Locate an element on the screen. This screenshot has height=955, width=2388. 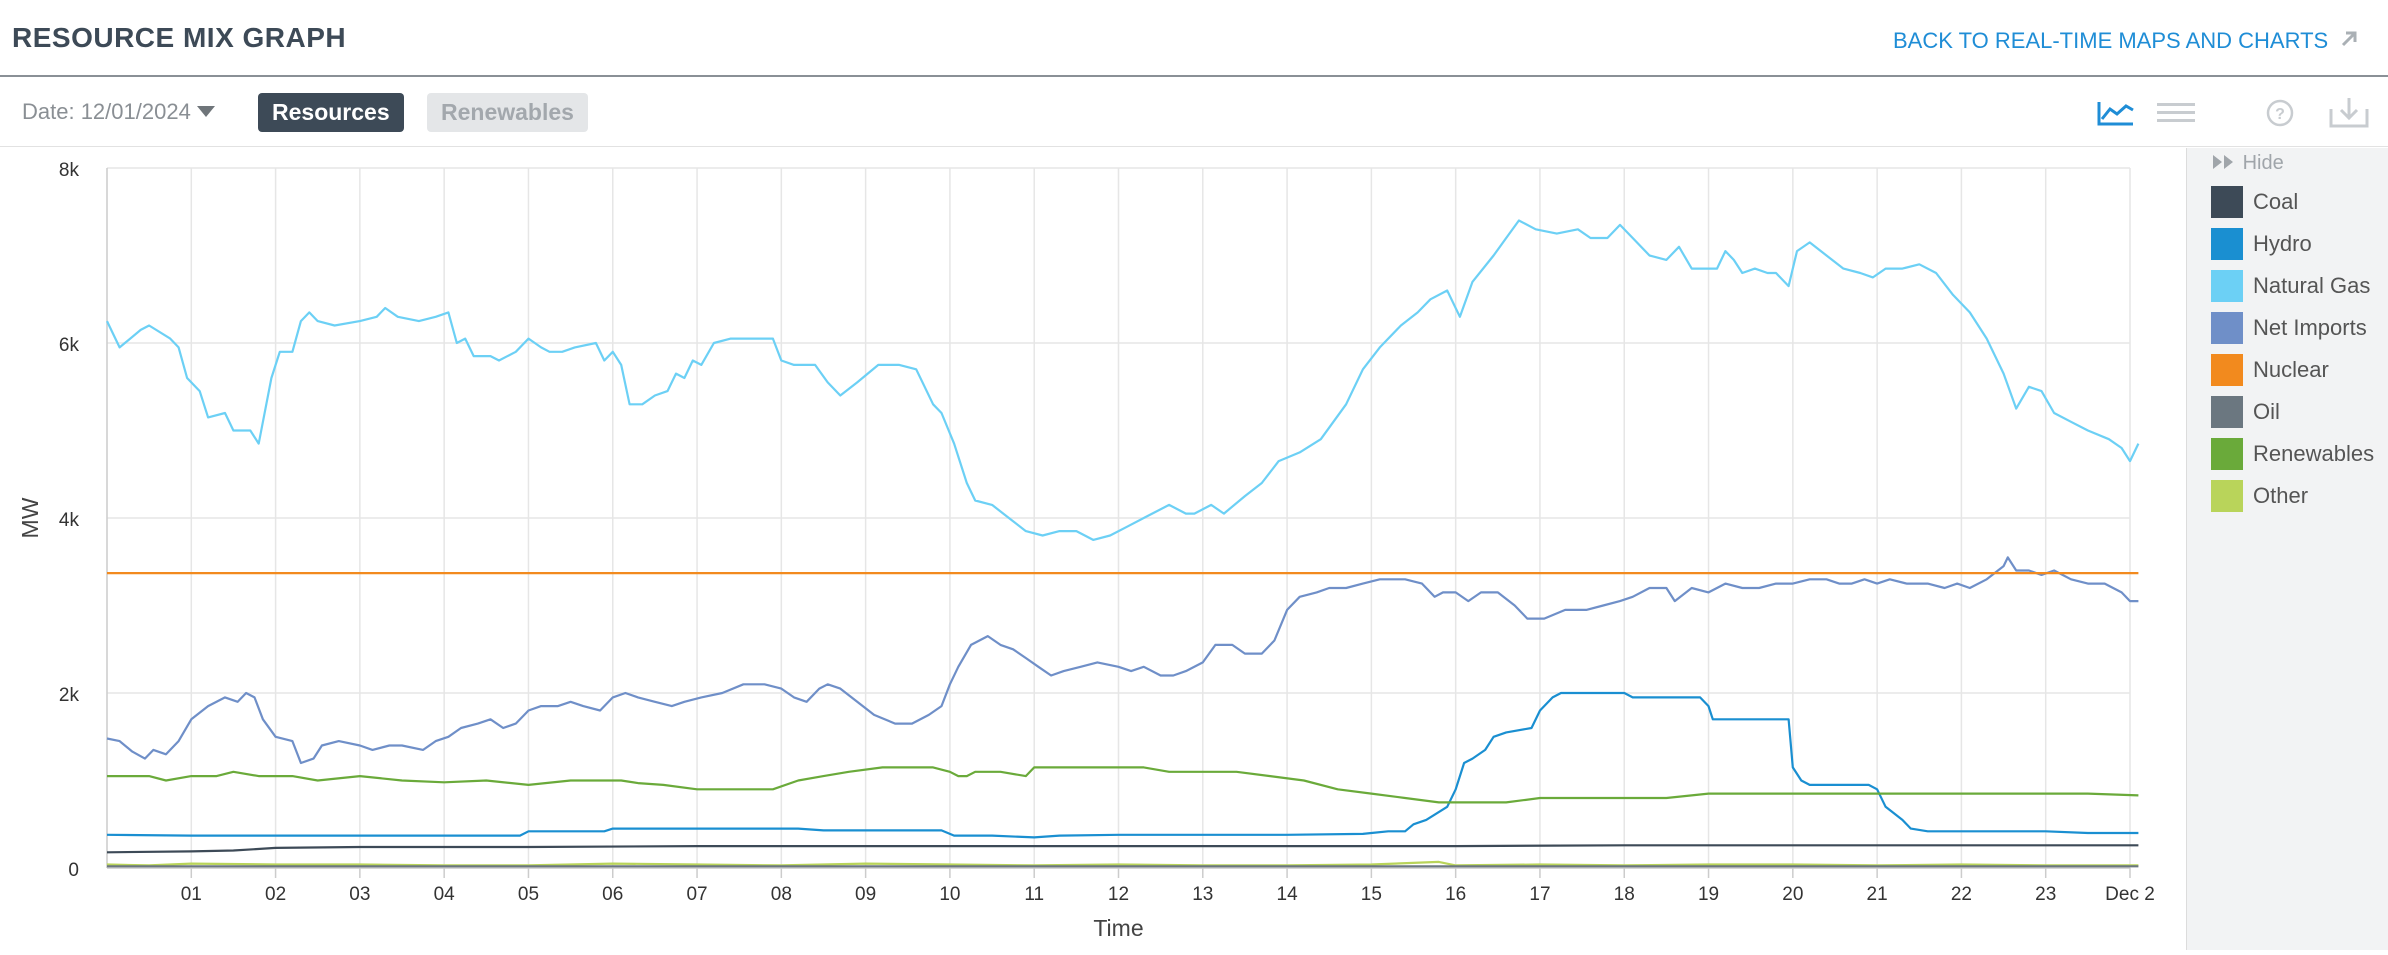
x-tick-label: 12 is located at coordinates (1118, 894).